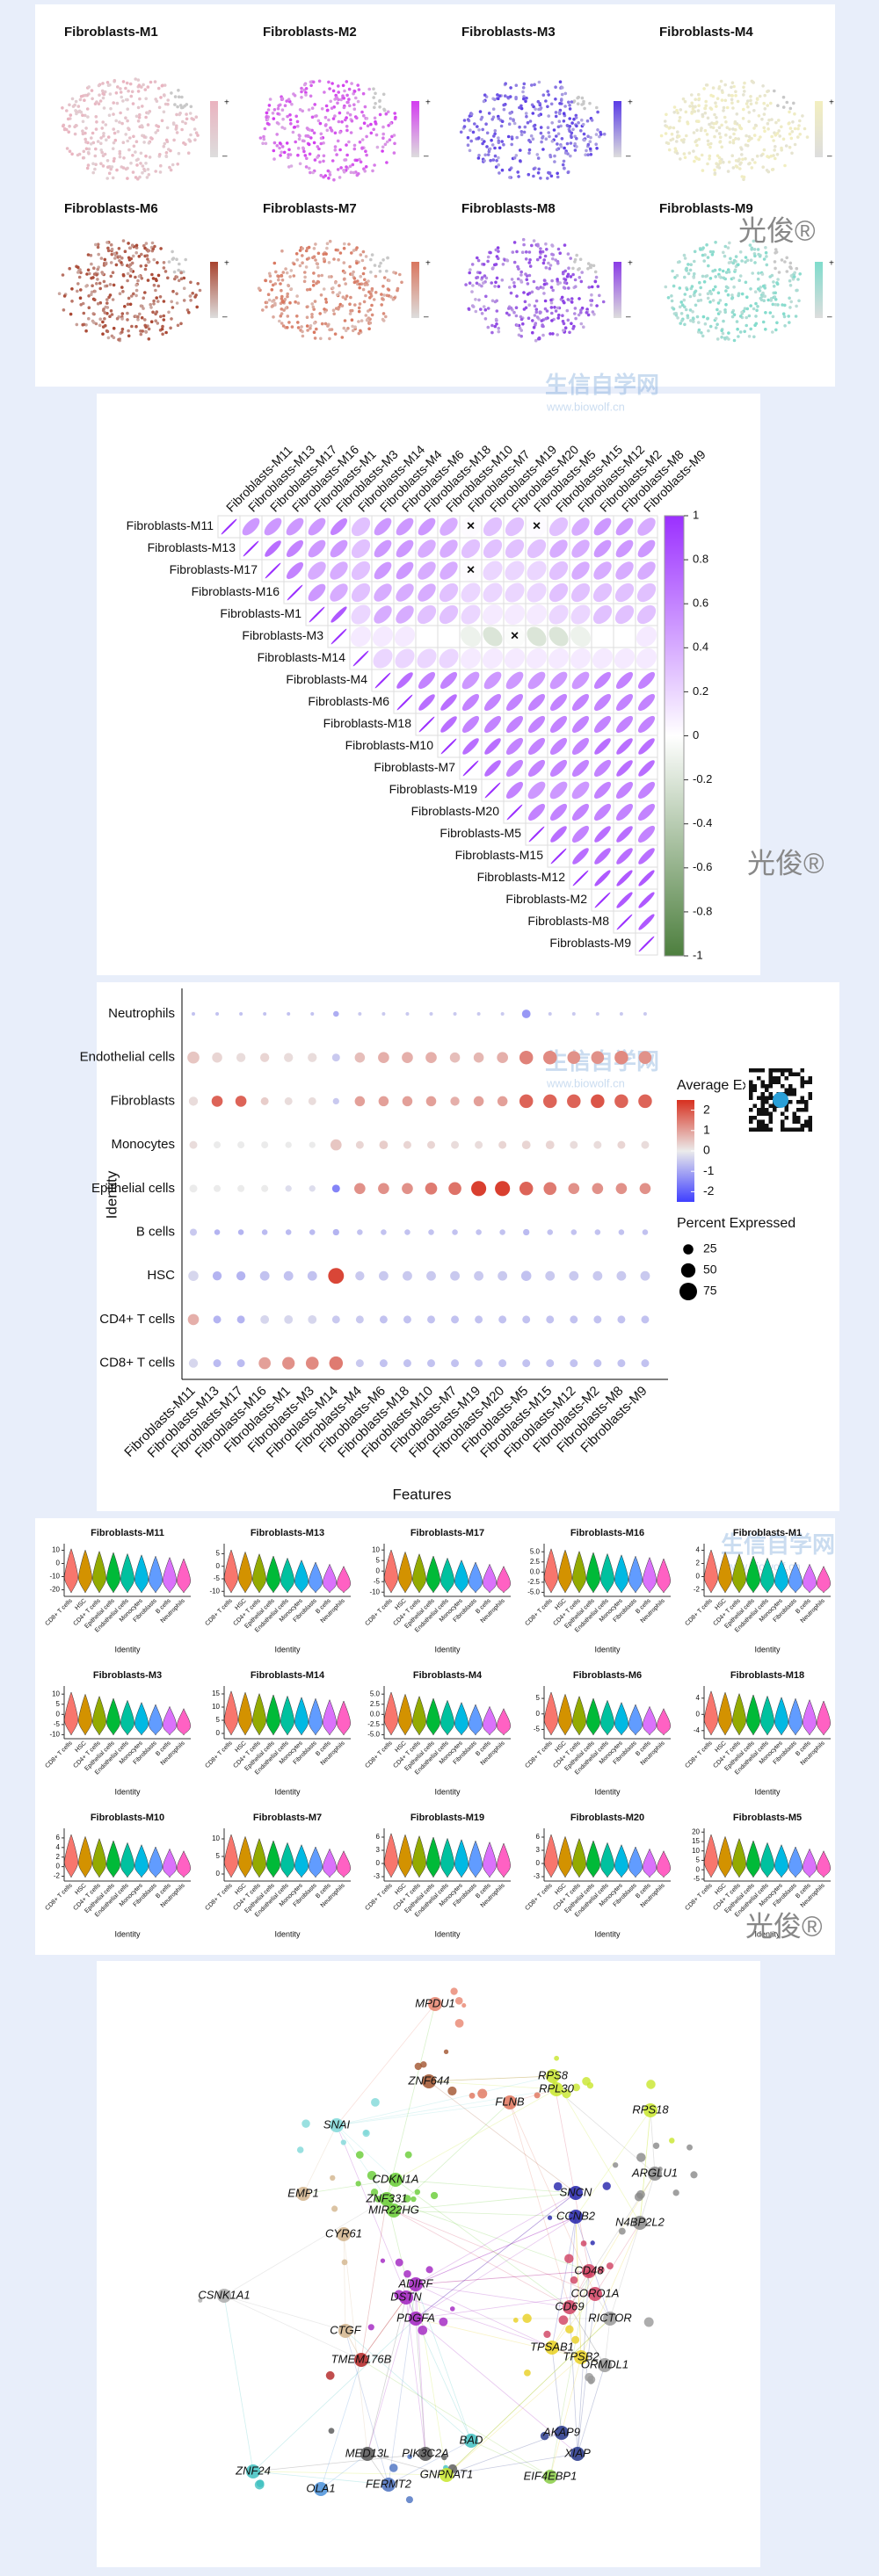 This screenshot has width=879, height=2576. Describe the element at coordinates (706, 208) in the screenshot. I see `panel-title: Fibroblasts-M9` at that location.